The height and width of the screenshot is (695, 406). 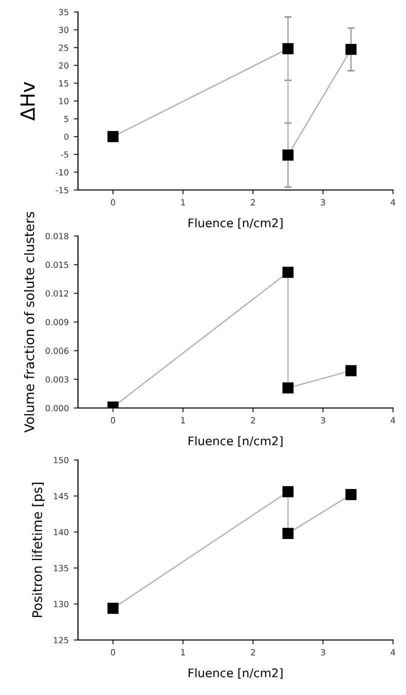 What do you see at coordinates (61, 532) in the screenshot?
I see `y-tick-label: 140` at bounding box center [61, 532].